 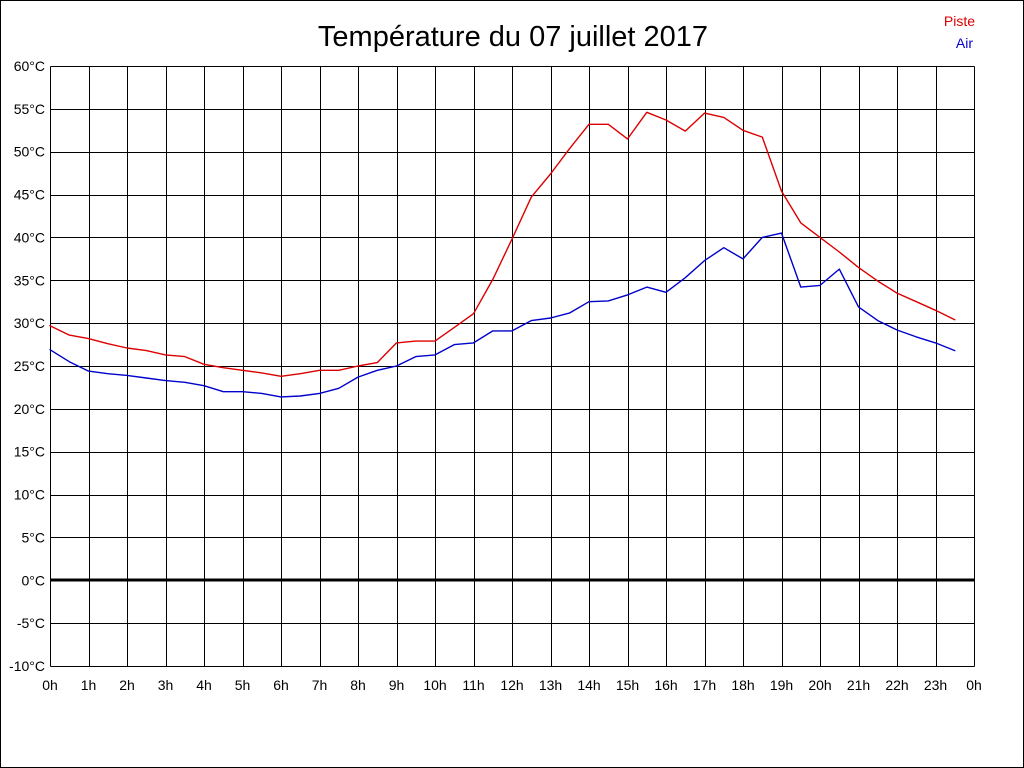 I want to click on y-tick-label: 50°C, so click(x=29, y=152).